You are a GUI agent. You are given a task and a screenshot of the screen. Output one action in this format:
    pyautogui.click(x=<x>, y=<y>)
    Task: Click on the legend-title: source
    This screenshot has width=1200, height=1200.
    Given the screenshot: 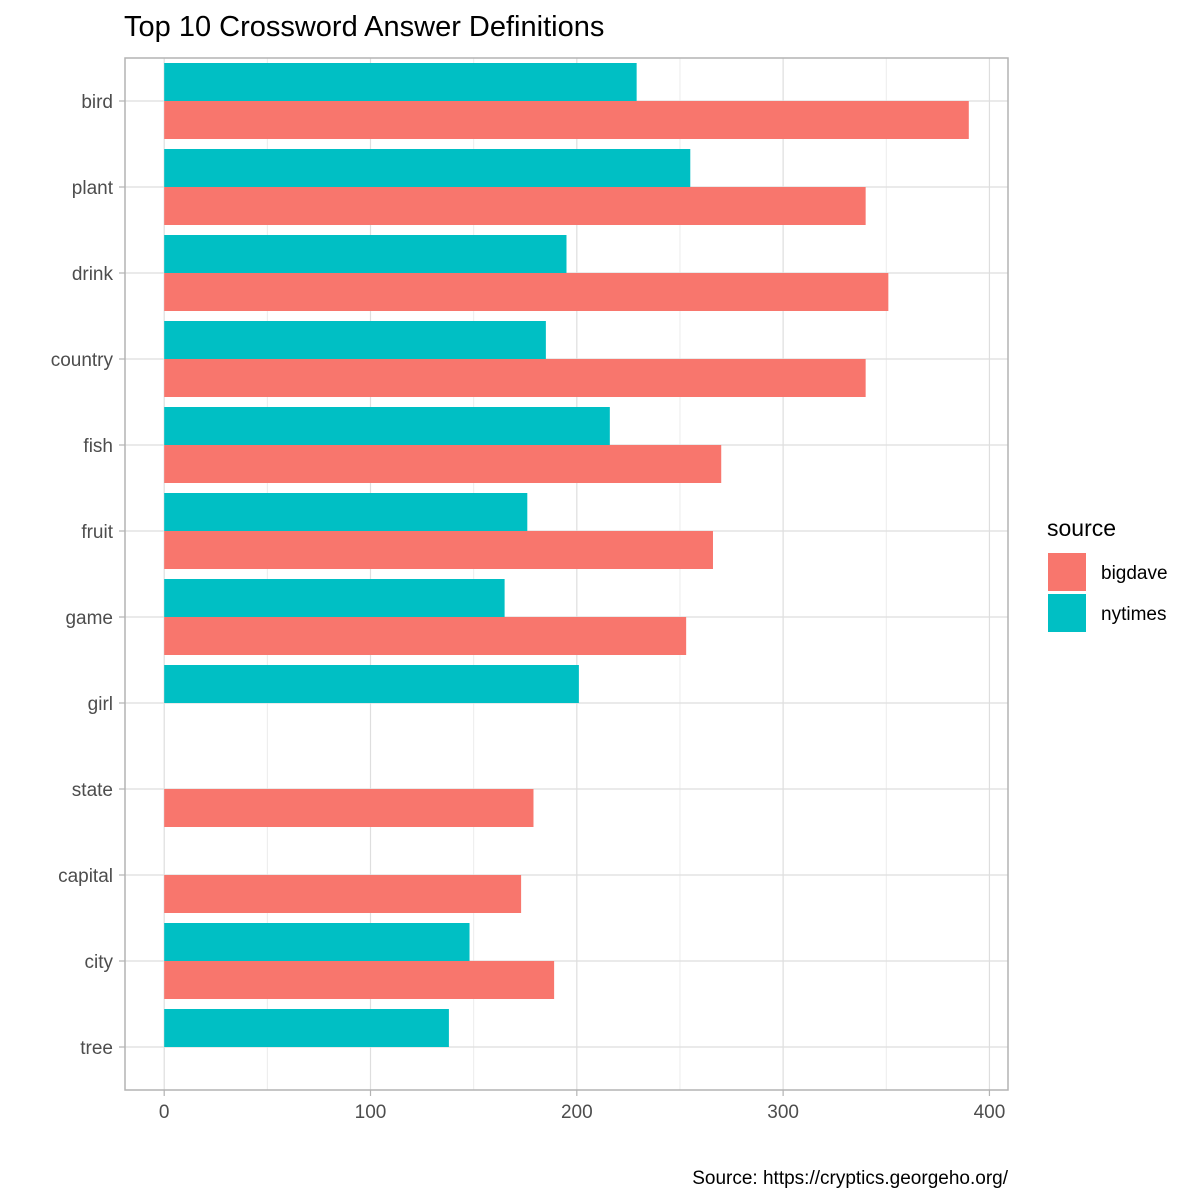 What is the action you would take?
    pyautogui.click(x=1081, y=528)
    